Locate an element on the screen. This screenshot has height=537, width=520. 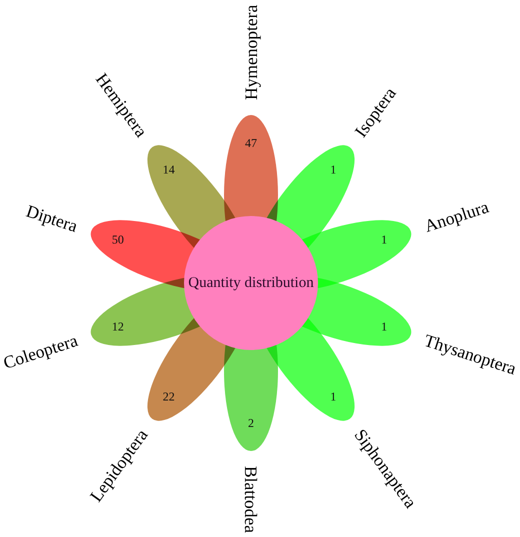
data-label: 2 is located at coordinates (251, 423).